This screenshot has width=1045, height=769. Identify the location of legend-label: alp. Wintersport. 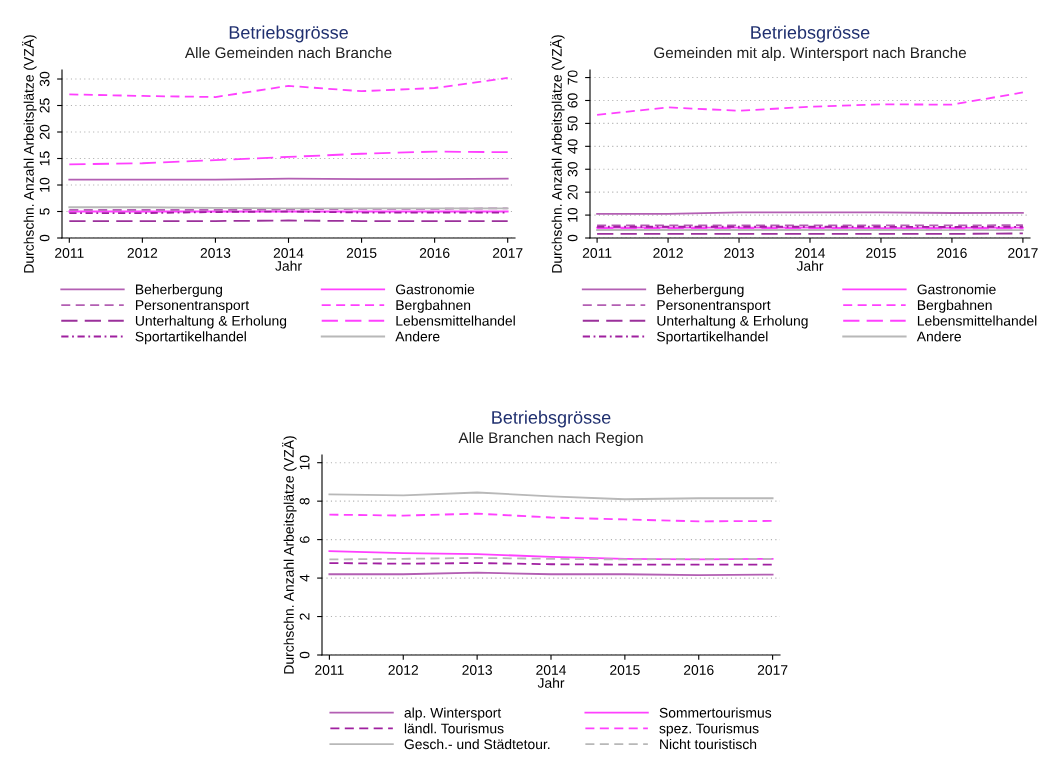
(453, 714).